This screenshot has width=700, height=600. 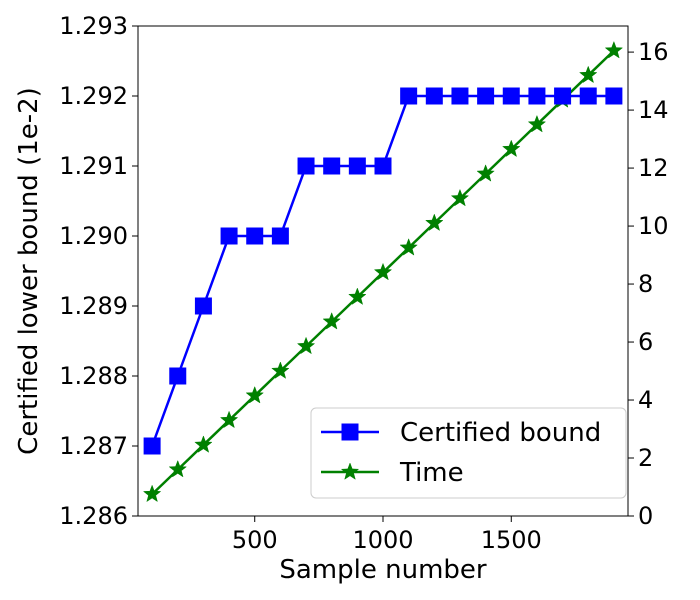 What do you see at coordinates (93, 446) in the screenshot?
I see `left-y-tick-label: 1.287` at bounding box center [93, 446].